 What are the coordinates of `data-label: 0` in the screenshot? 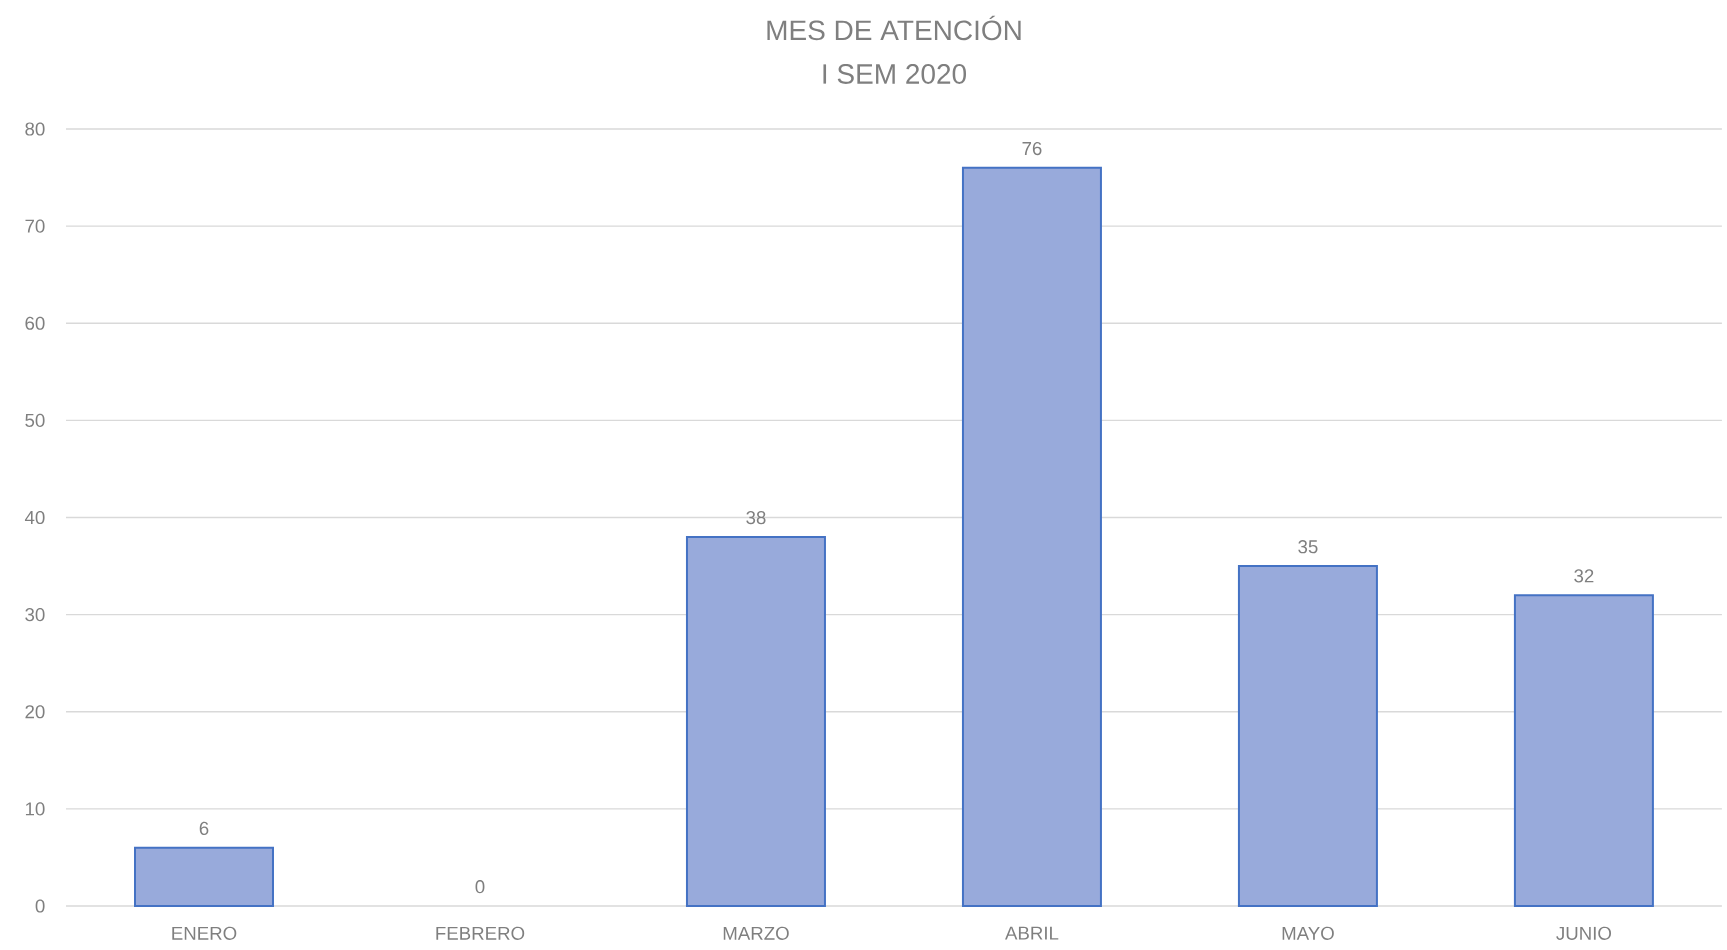 It's located at (480, 887).